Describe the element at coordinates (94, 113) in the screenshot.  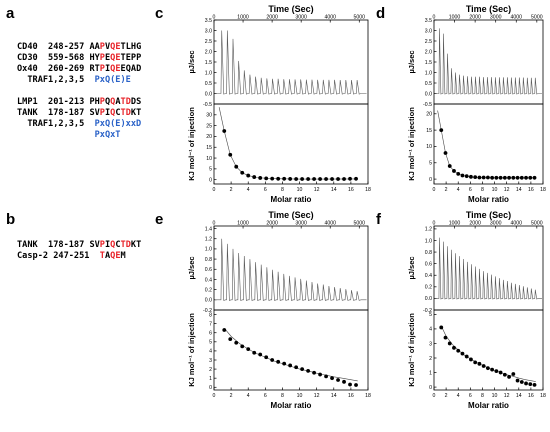
I see `sequence-residues: SV` at that location.